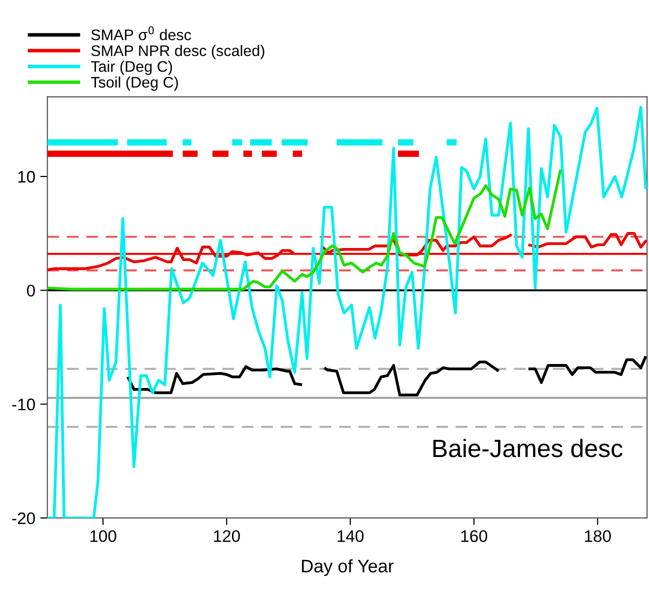 This screenshot has width=649, height=594. What do you see at coordinates (23, 518) in the screenshot?
I see `y-tick-label: -20` at bounding box center [23, 518].